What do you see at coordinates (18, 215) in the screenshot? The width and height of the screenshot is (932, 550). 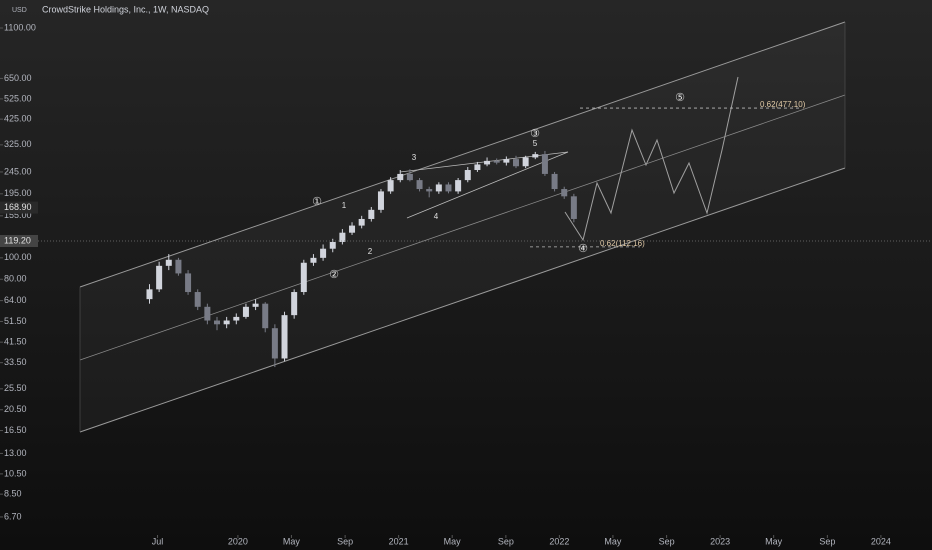 I see `y-tick-label: 155.00` at bounding box center [18, 215].